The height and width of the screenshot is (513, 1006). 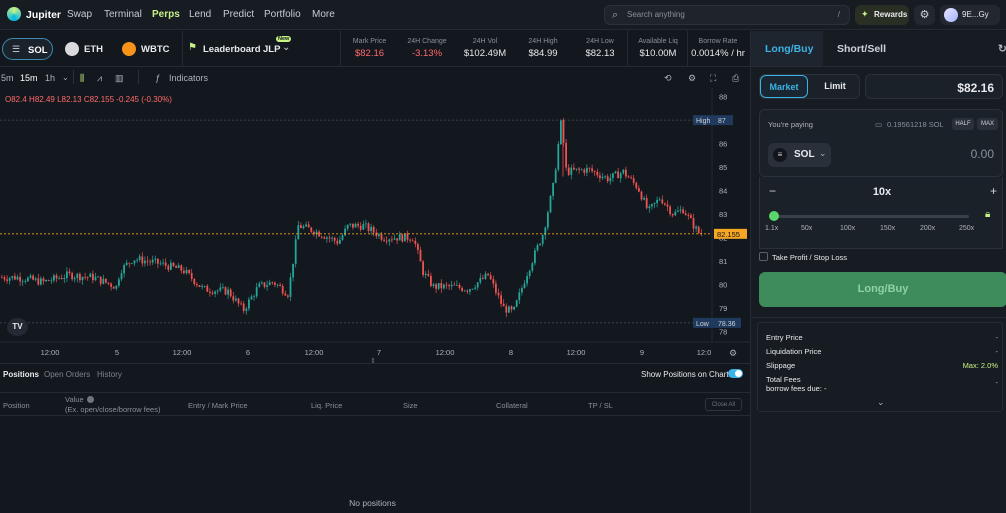 I want to click on stat-label: 24H Low, so click(x=600, y=41).